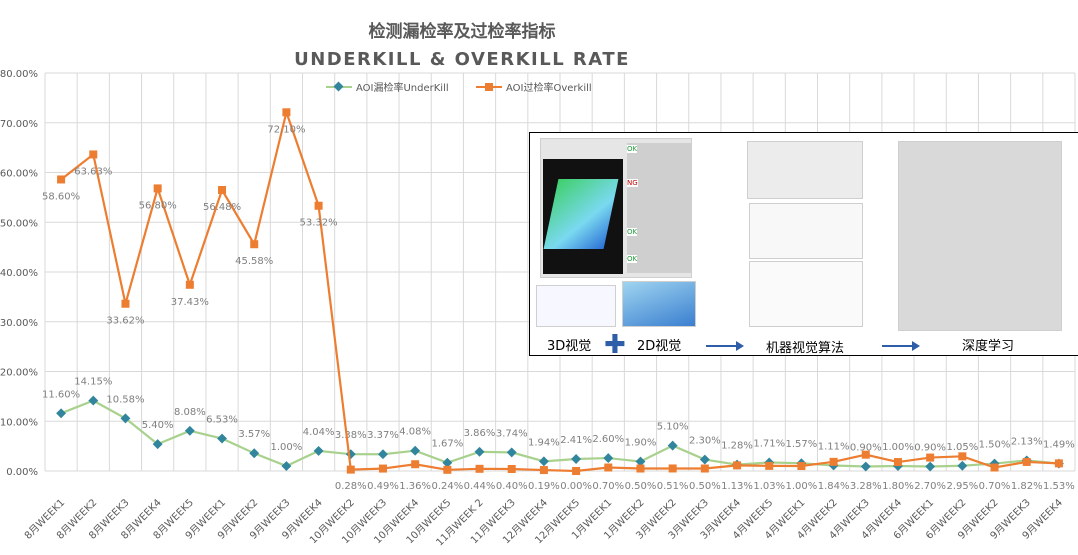  What do you see at coordinates (512, 433) in the screenshot?
I see `underkill-data-label: 3.74%` at bounding box center [512, 433].